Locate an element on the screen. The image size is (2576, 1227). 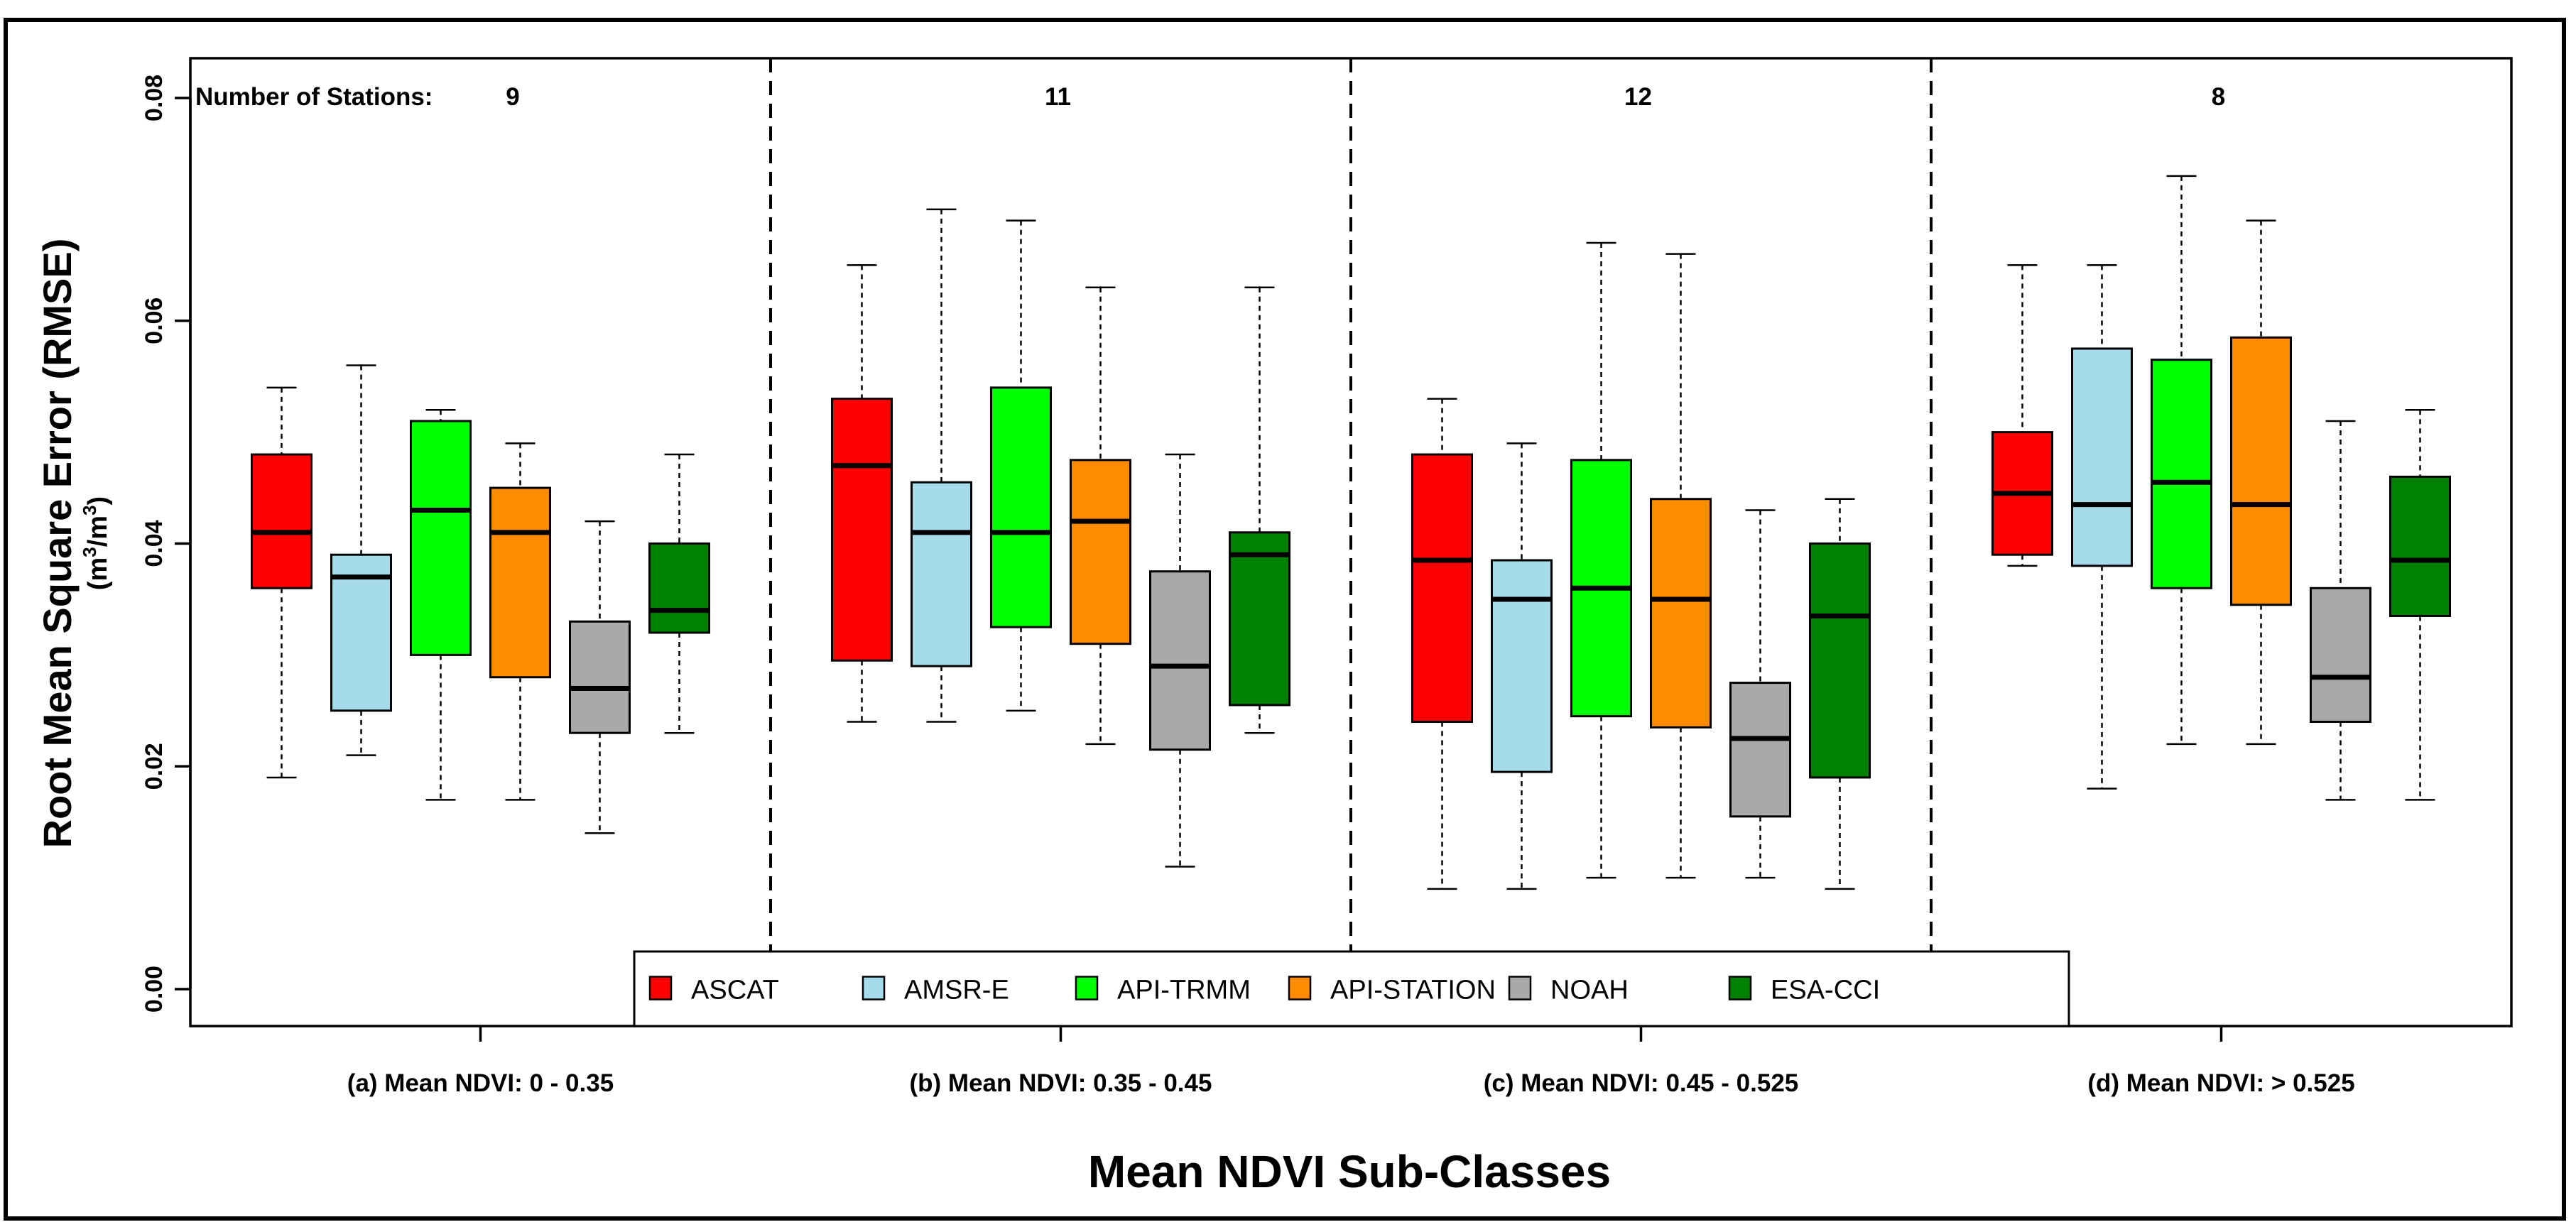
legend-item: NOAH is located at coordinates (1569, 991).